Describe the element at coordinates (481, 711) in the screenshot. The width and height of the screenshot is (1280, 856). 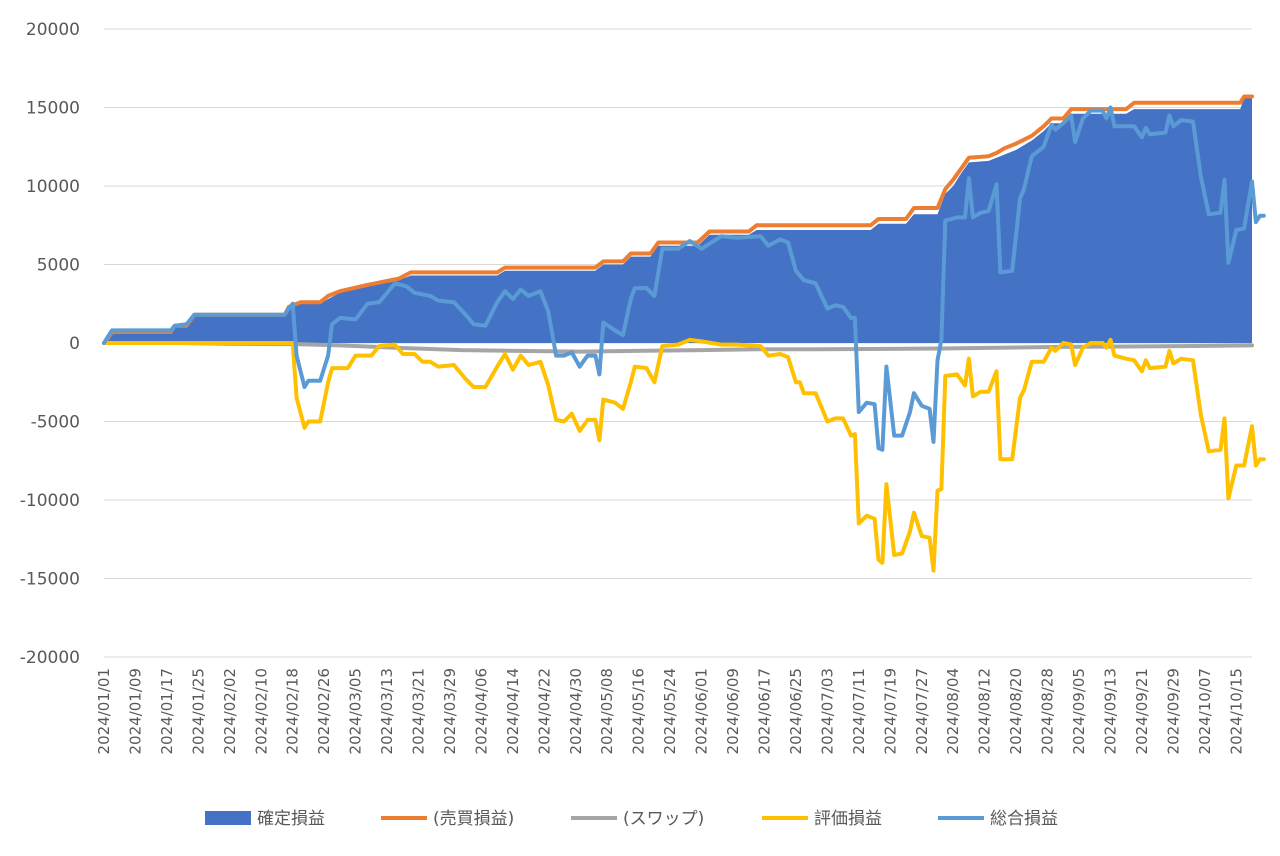
I see `x-tick-label: 2024/04/06` at that location.